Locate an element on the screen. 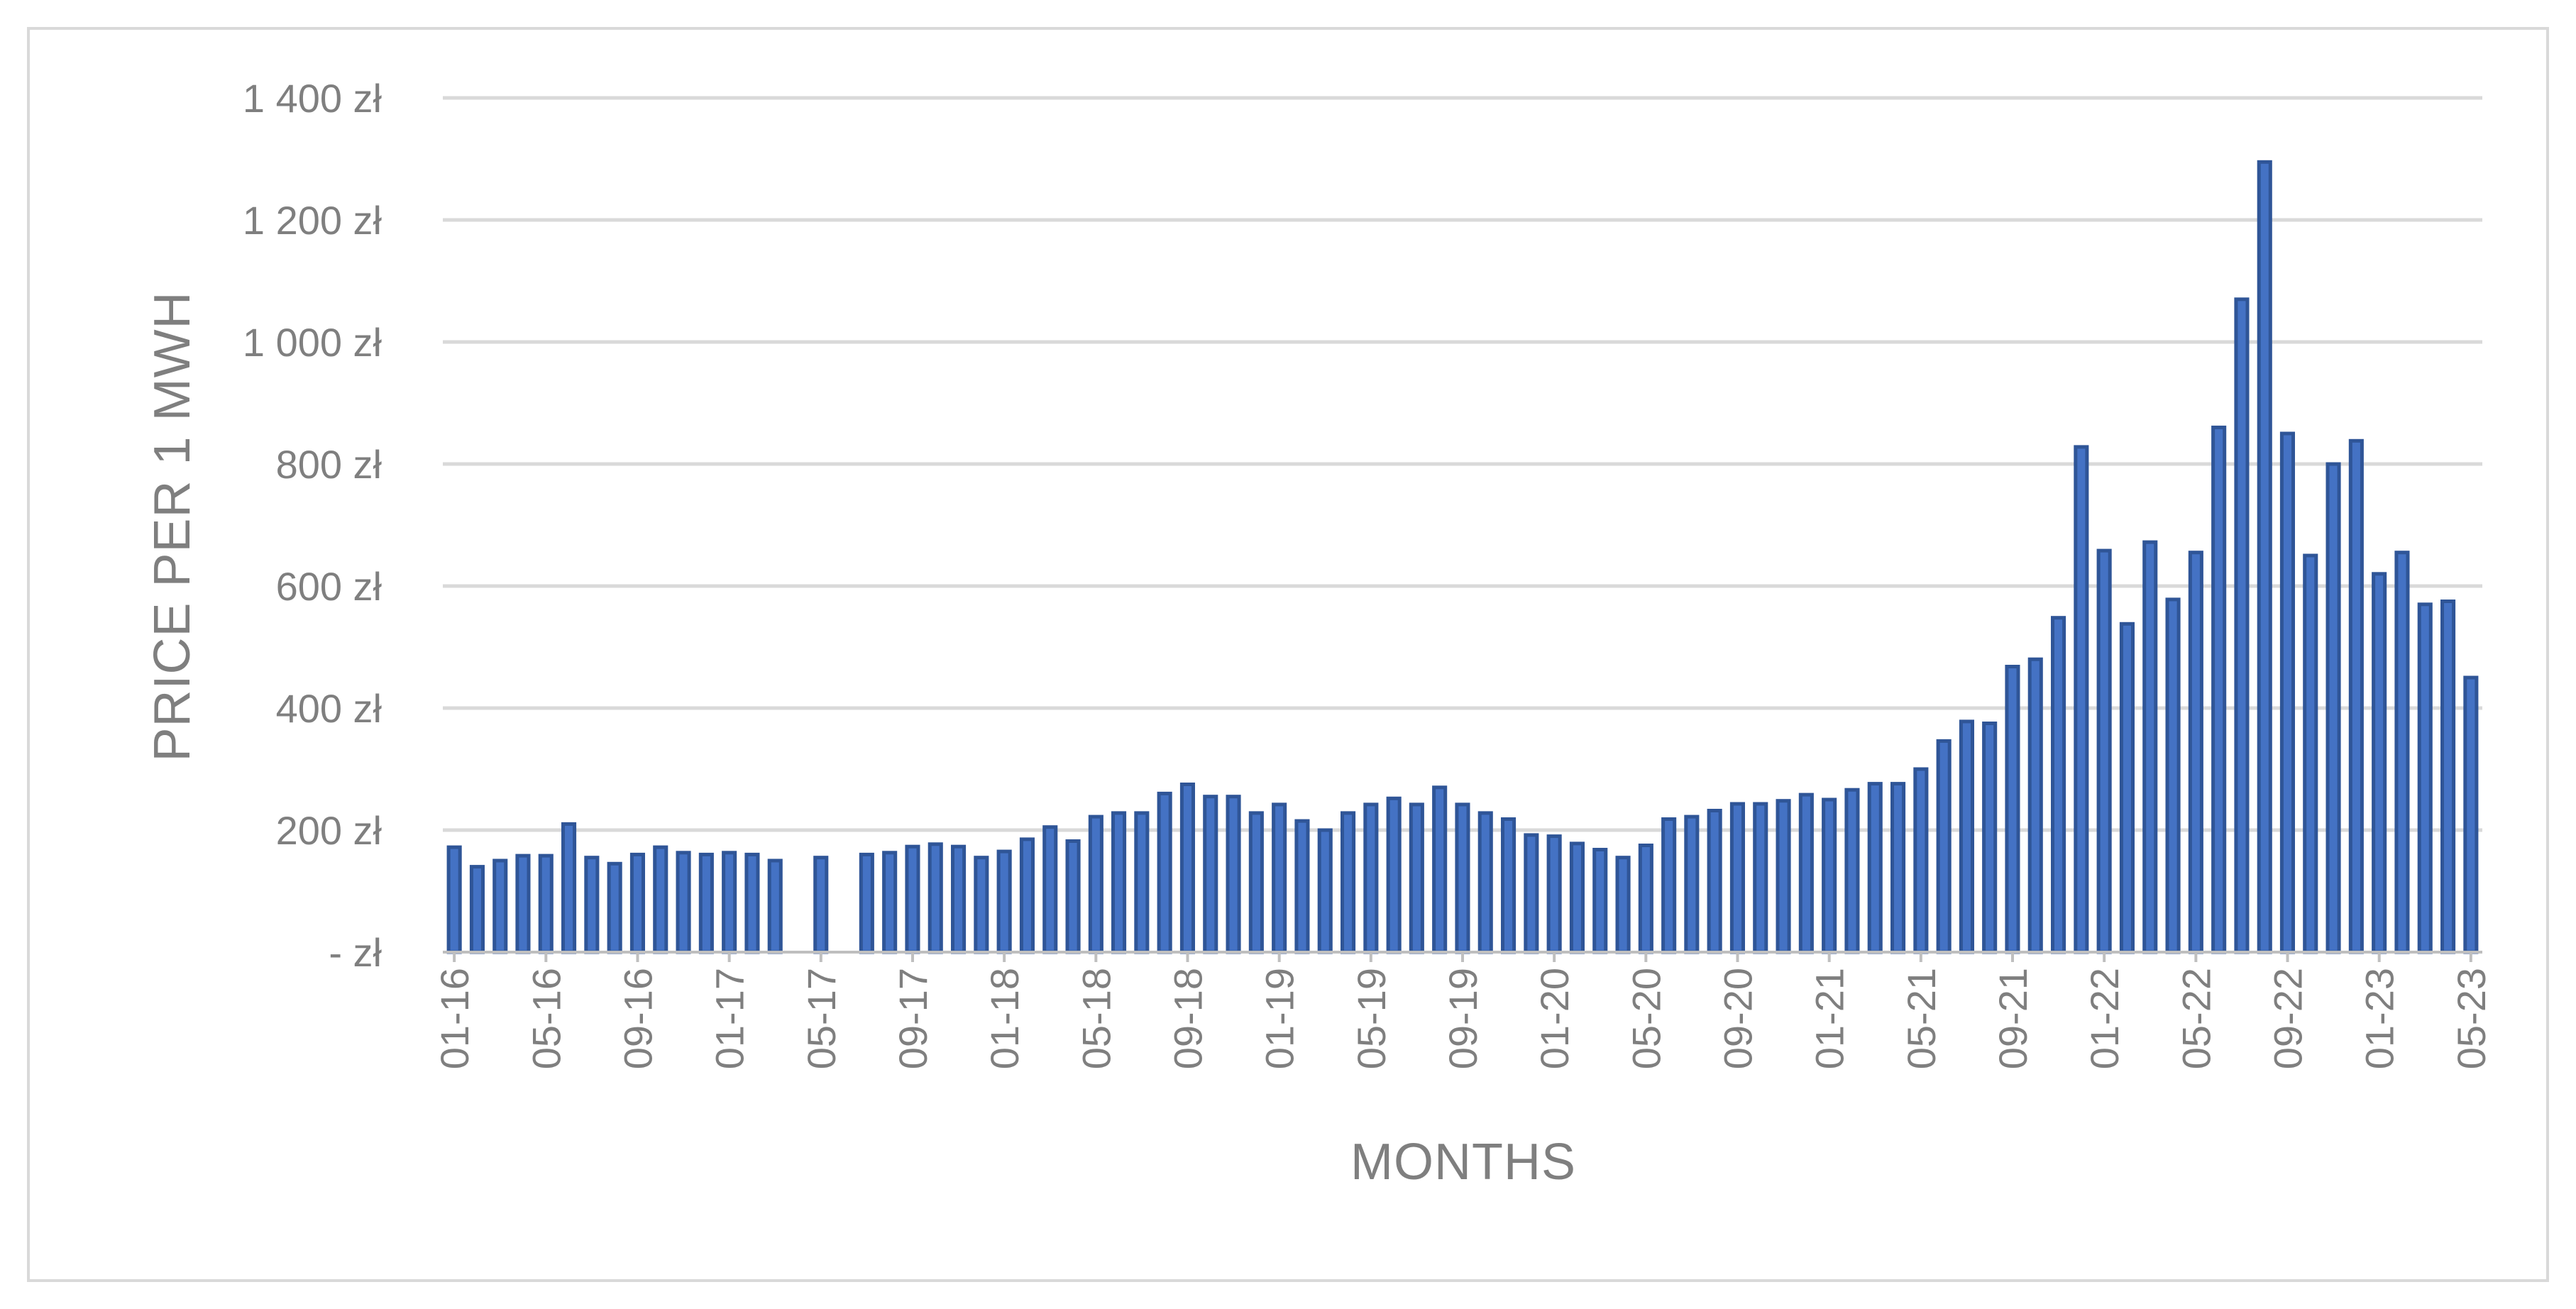 The height and width of the screenshot is (1309, 2576). y-tick-label: 200 zł is located at coordinates (329, 830).